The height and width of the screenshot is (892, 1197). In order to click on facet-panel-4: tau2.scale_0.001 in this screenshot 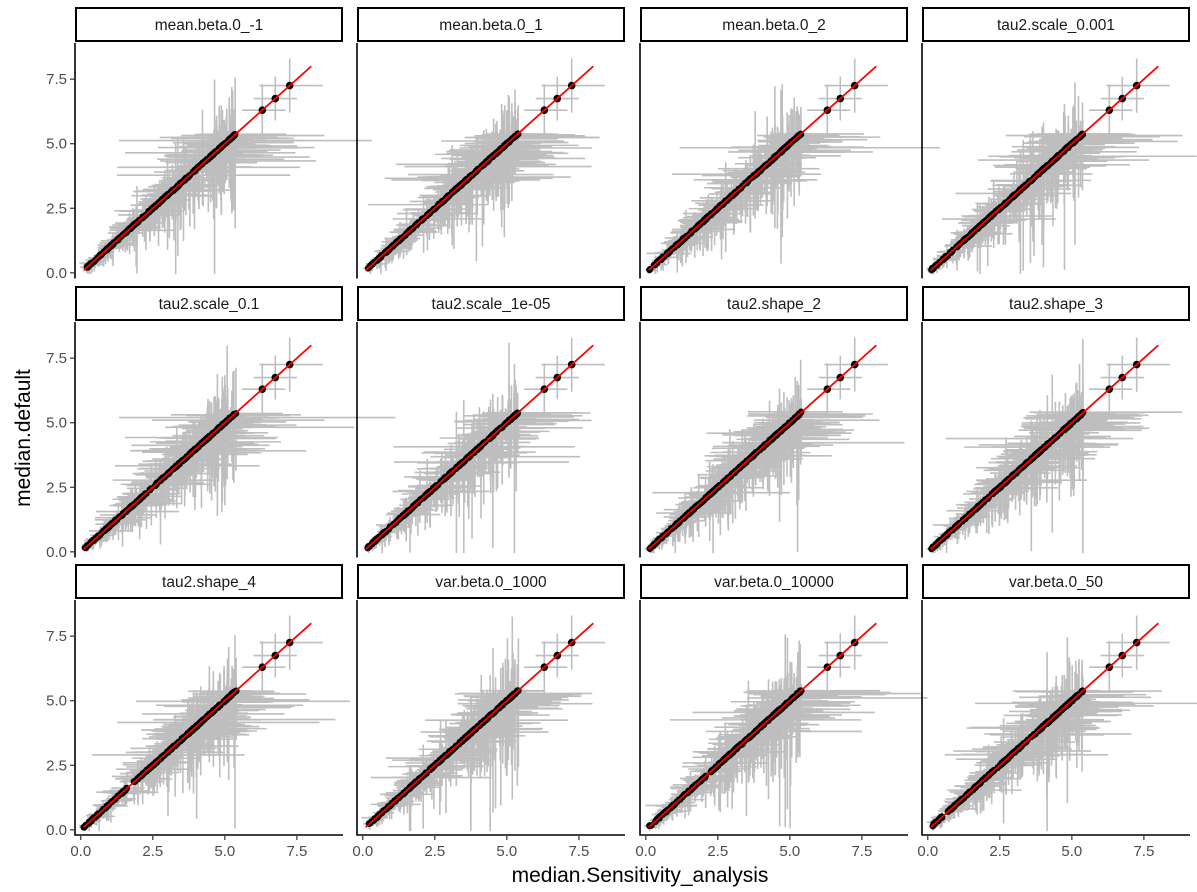, I will do `click(1059, 143)`.